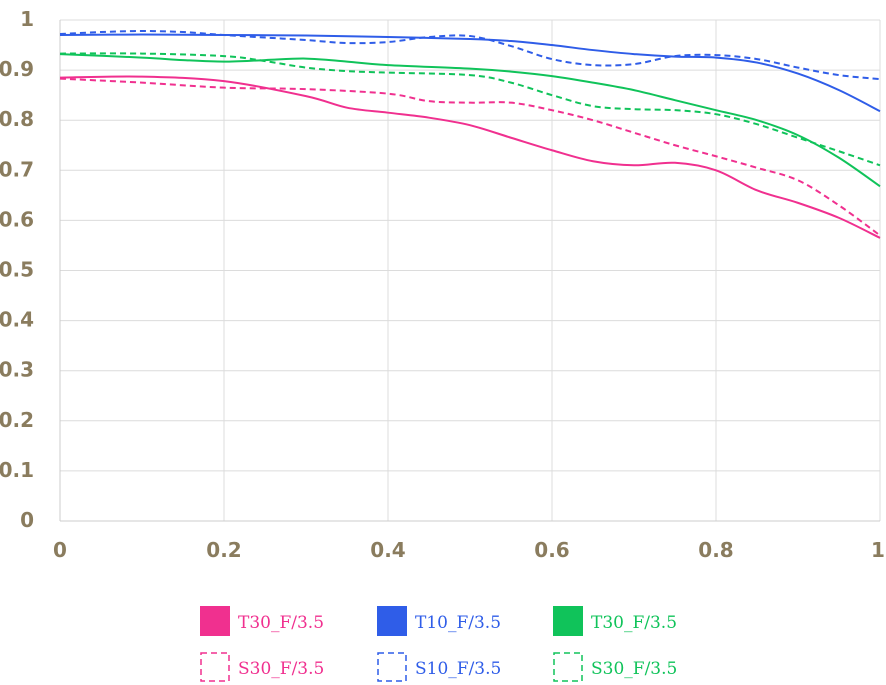  I want to click on y-tick-label: 0.8, so click(17, 119).